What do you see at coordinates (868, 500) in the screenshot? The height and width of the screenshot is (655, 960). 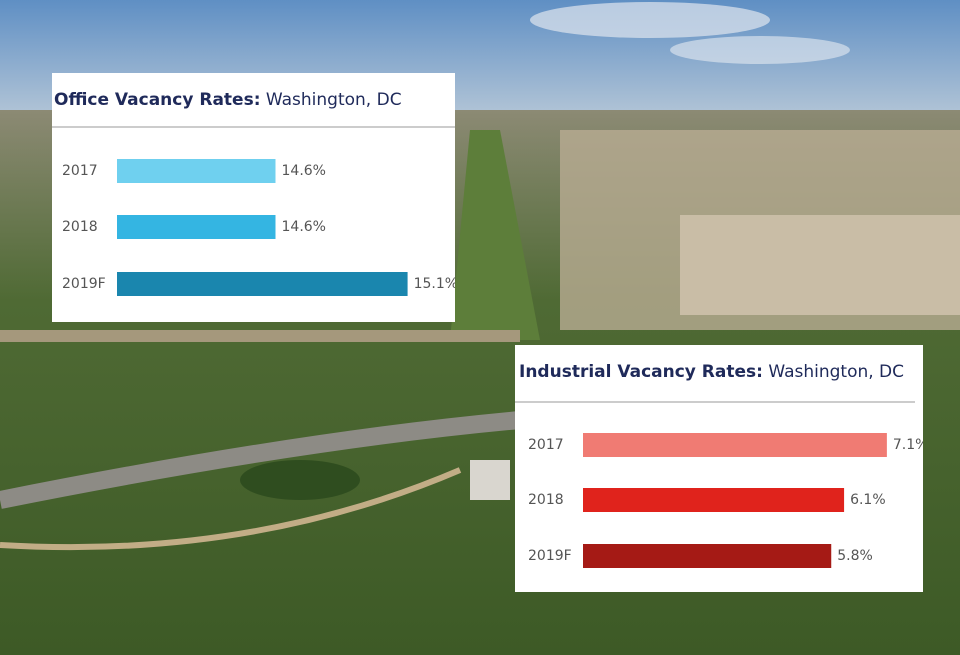 I see `value-label: 6.1%` at bounding box center [868, 500].